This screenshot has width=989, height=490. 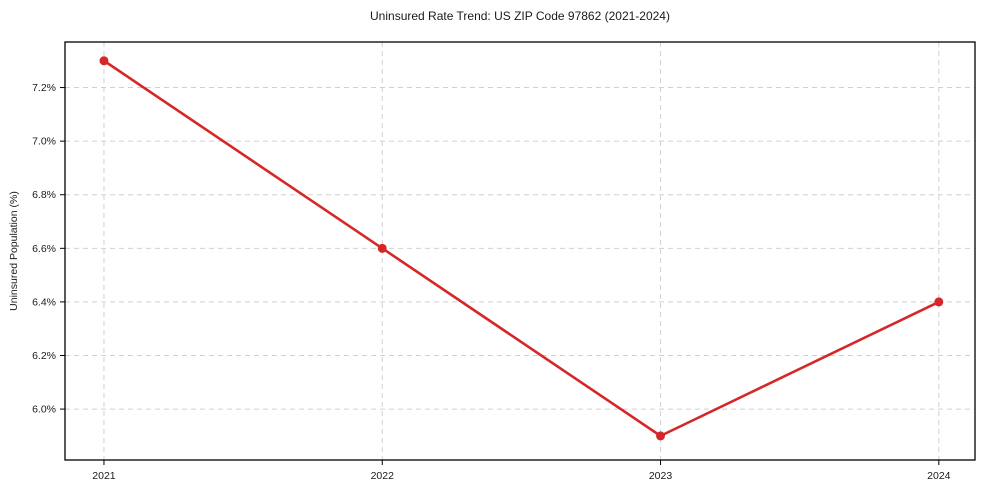 I want to click on x-tick-label: 2023, so click(x=661, y=476).